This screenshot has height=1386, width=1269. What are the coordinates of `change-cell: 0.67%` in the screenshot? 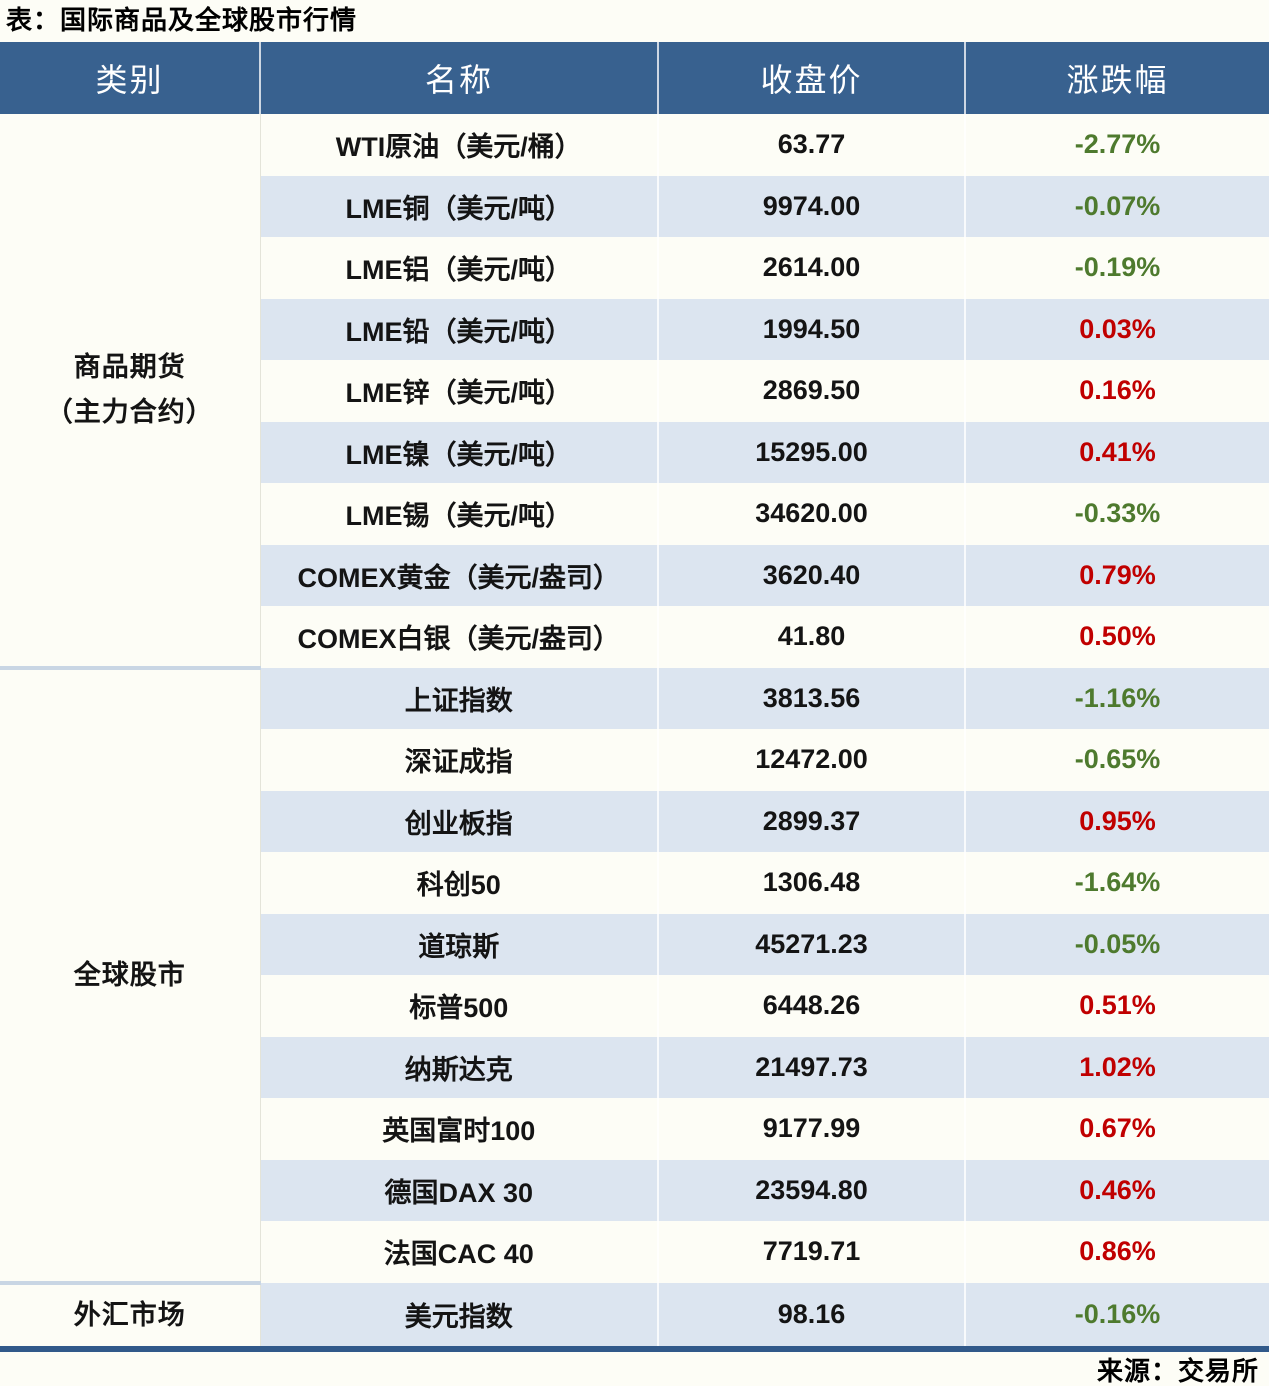 It's located at (1116, 1129).